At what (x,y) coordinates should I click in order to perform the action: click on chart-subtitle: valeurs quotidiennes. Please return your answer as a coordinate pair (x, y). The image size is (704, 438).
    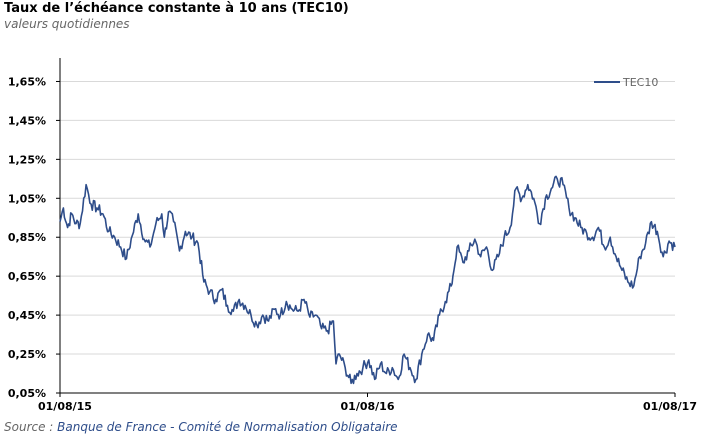
    Looking at the image, I should click on (67, 24).